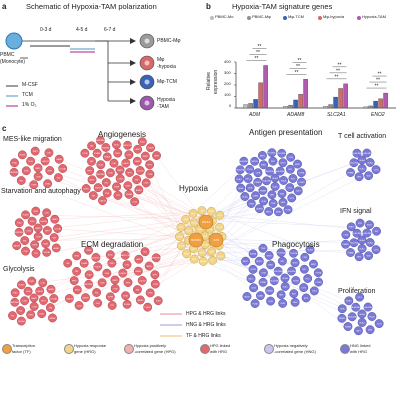  I want to click on gene-node-label: CD44, so click(79, 306).